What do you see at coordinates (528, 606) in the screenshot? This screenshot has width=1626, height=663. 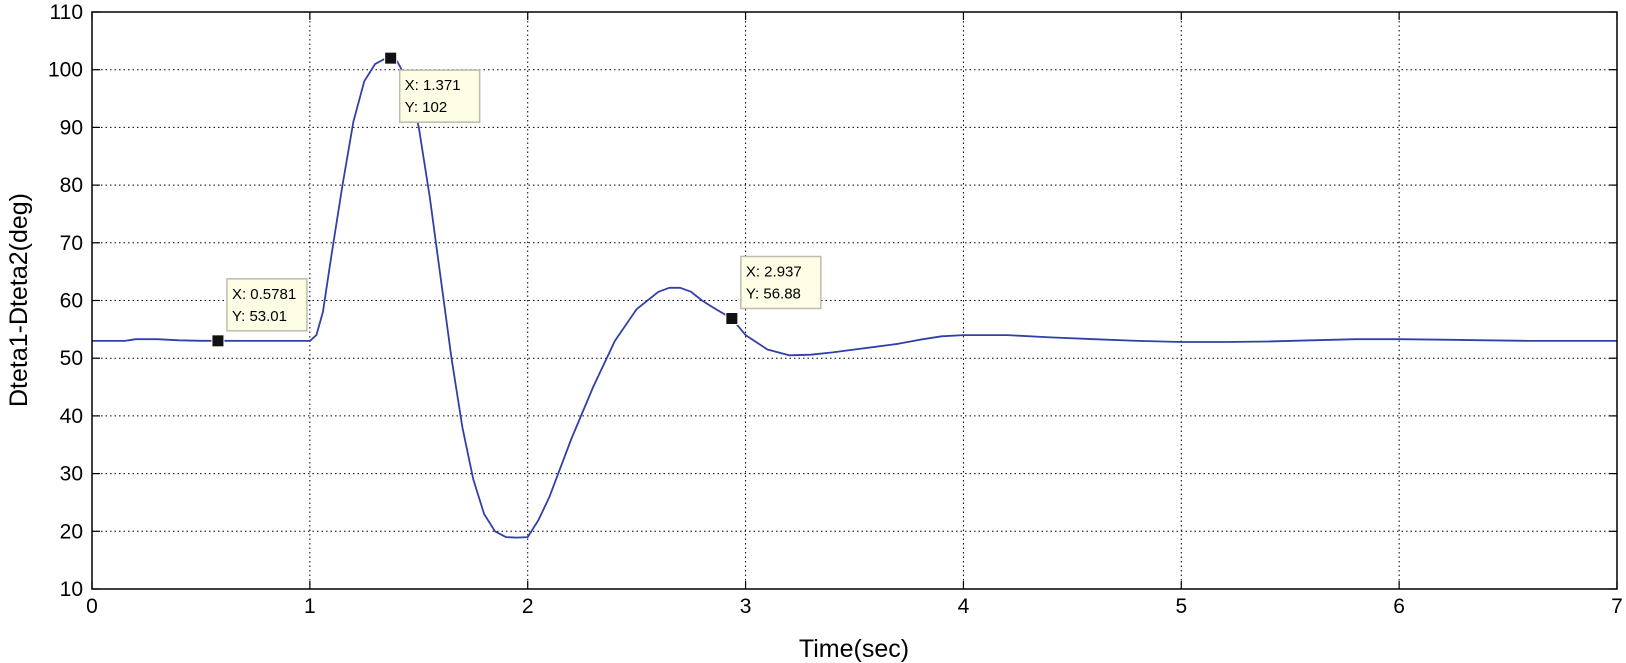 I see `x-tick-label: 2` at bounding box center [528, 606].